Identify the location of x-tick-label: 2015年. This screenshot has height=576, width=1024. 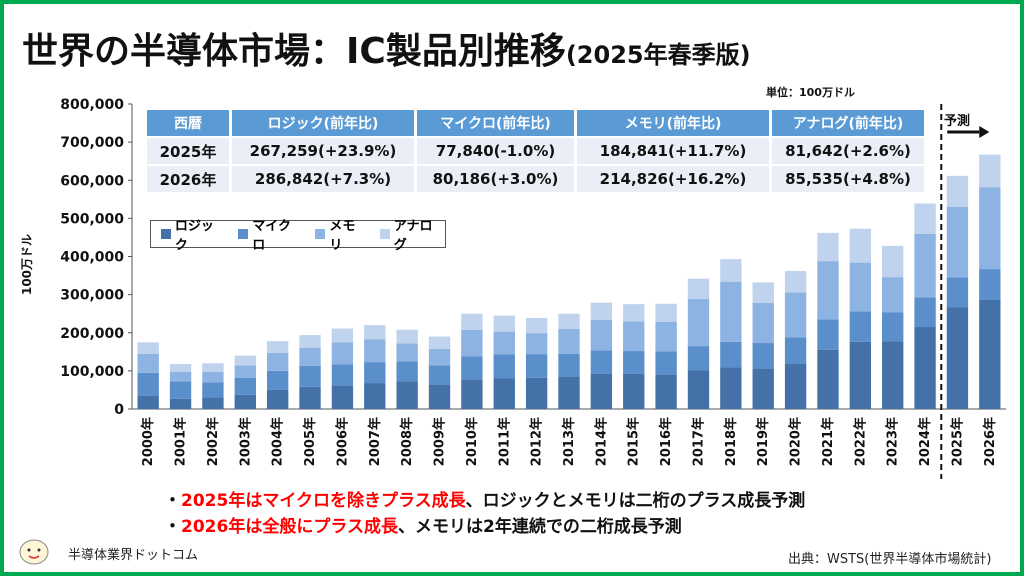
(634, 441).